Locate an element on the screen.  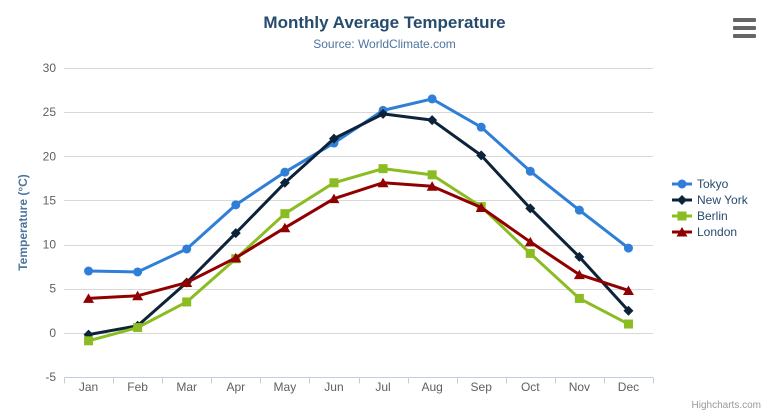
point-berlin-oct is located at coordinates (530, 253).